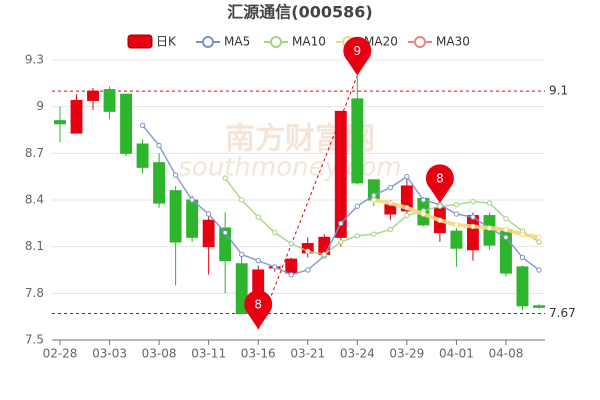 This screenshot has width=600, height=400. What do you see at coordinates (34, 200) in the screenshot?
I see `y-tick-label: 8.4` at bounding box center [34, 200].